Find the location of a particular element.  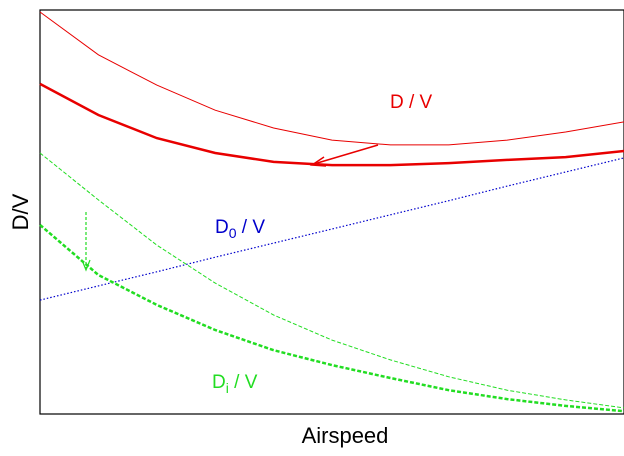

annotation: Di / V is located at coordinates (235, 384).